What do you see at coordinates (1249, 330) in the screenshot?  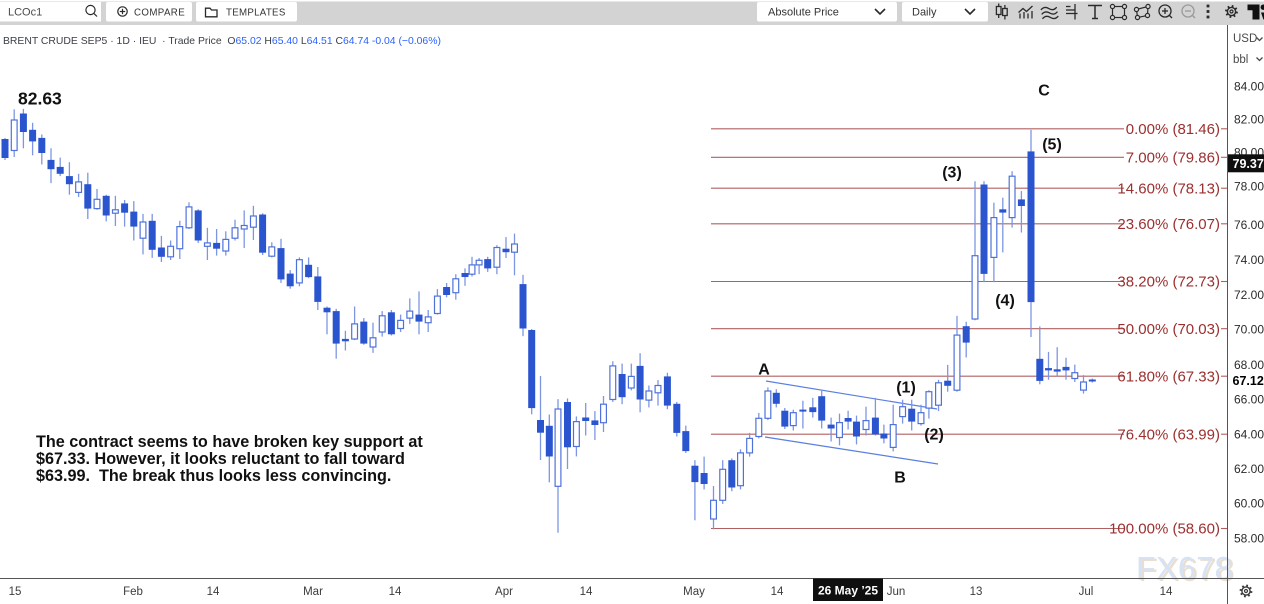 I see `svg-text: 70.00` at bounding box center [1249, 330].